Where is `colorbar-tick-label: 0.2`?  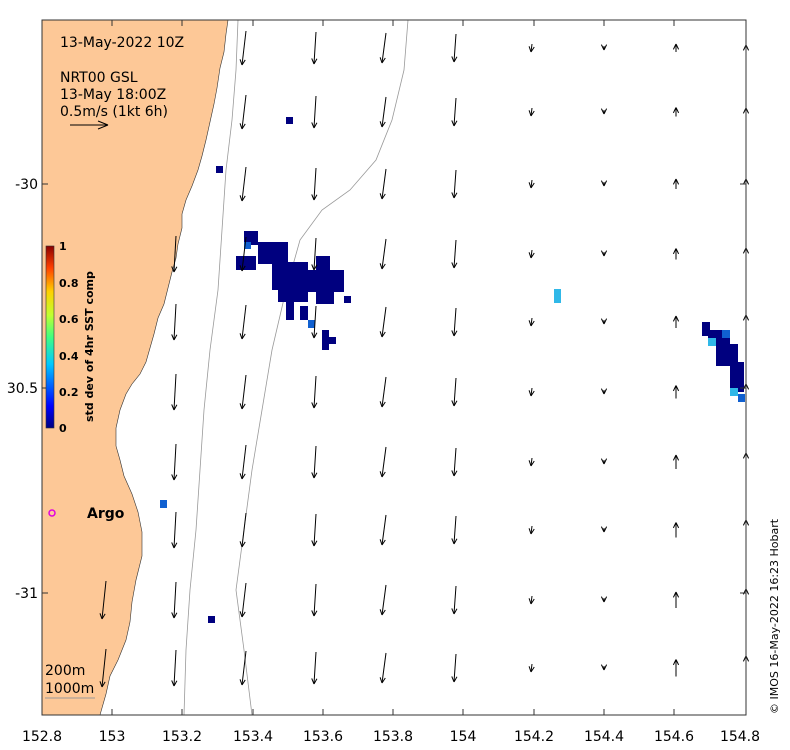 colorbar-tick-label: 0.2 is located at coordinates (69, 392).